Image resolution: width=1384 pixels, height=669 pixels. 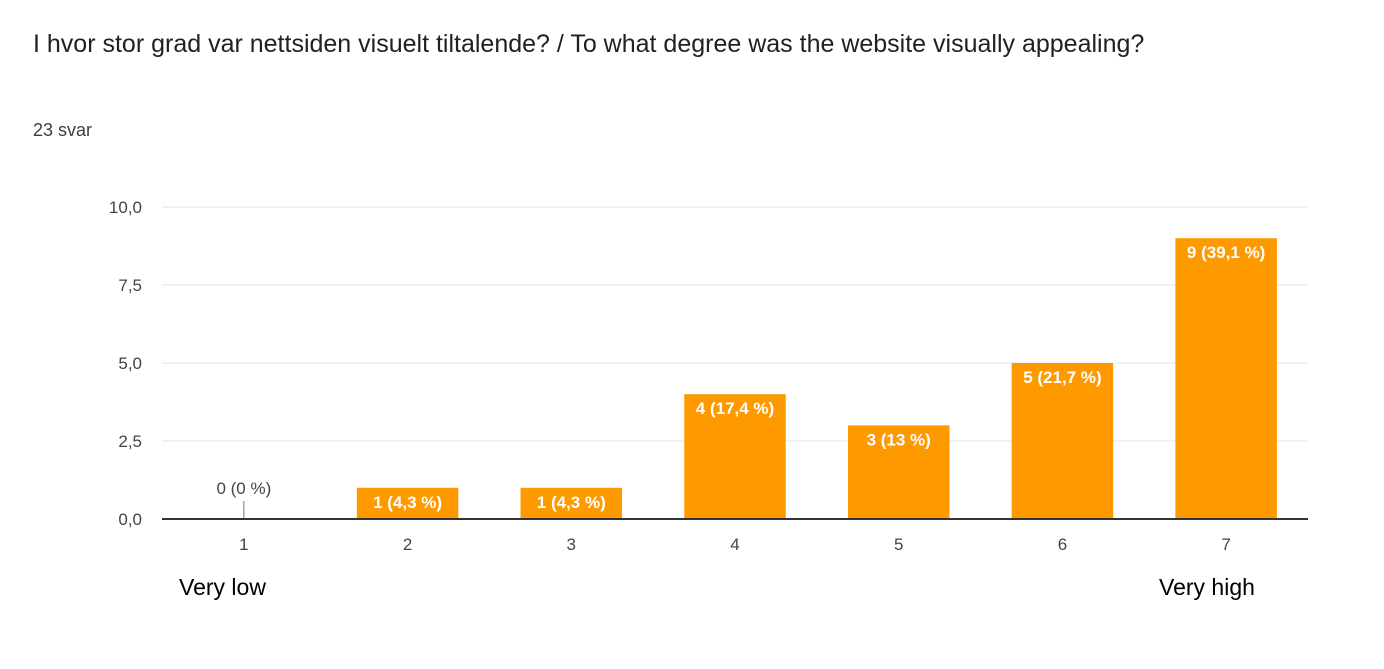 What do you see at coordinates (735, 408) in the screenshot?
I see `data-label: 4 (17,4 %)` at bounding box center [735, 408].